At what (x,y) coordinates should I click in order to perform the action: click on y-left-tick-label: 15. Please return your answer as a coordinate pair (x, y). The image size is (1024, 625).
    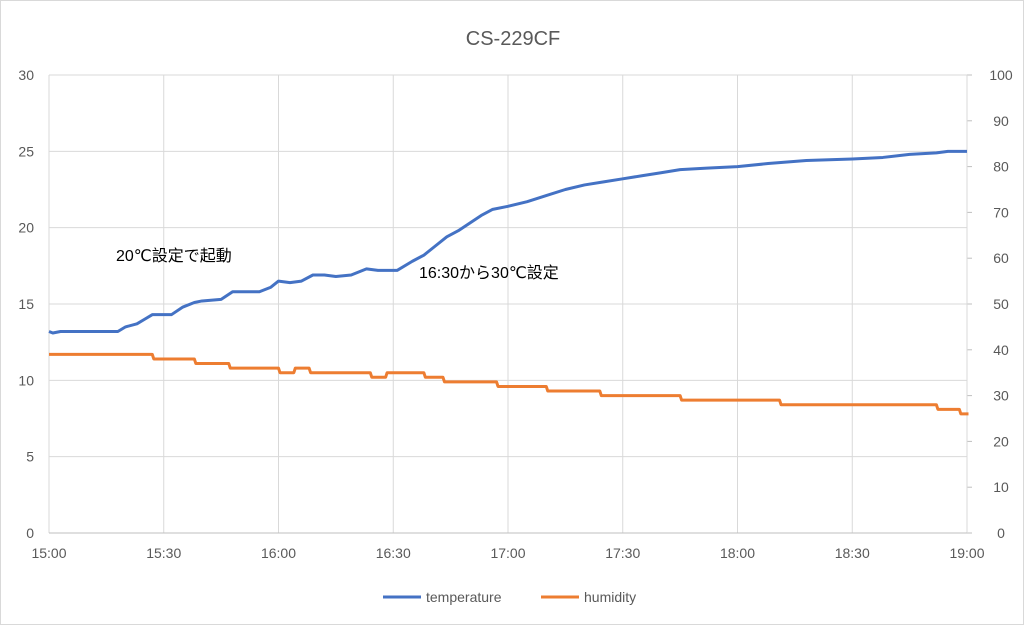
    Looking at the image, I should click on (26, 304).